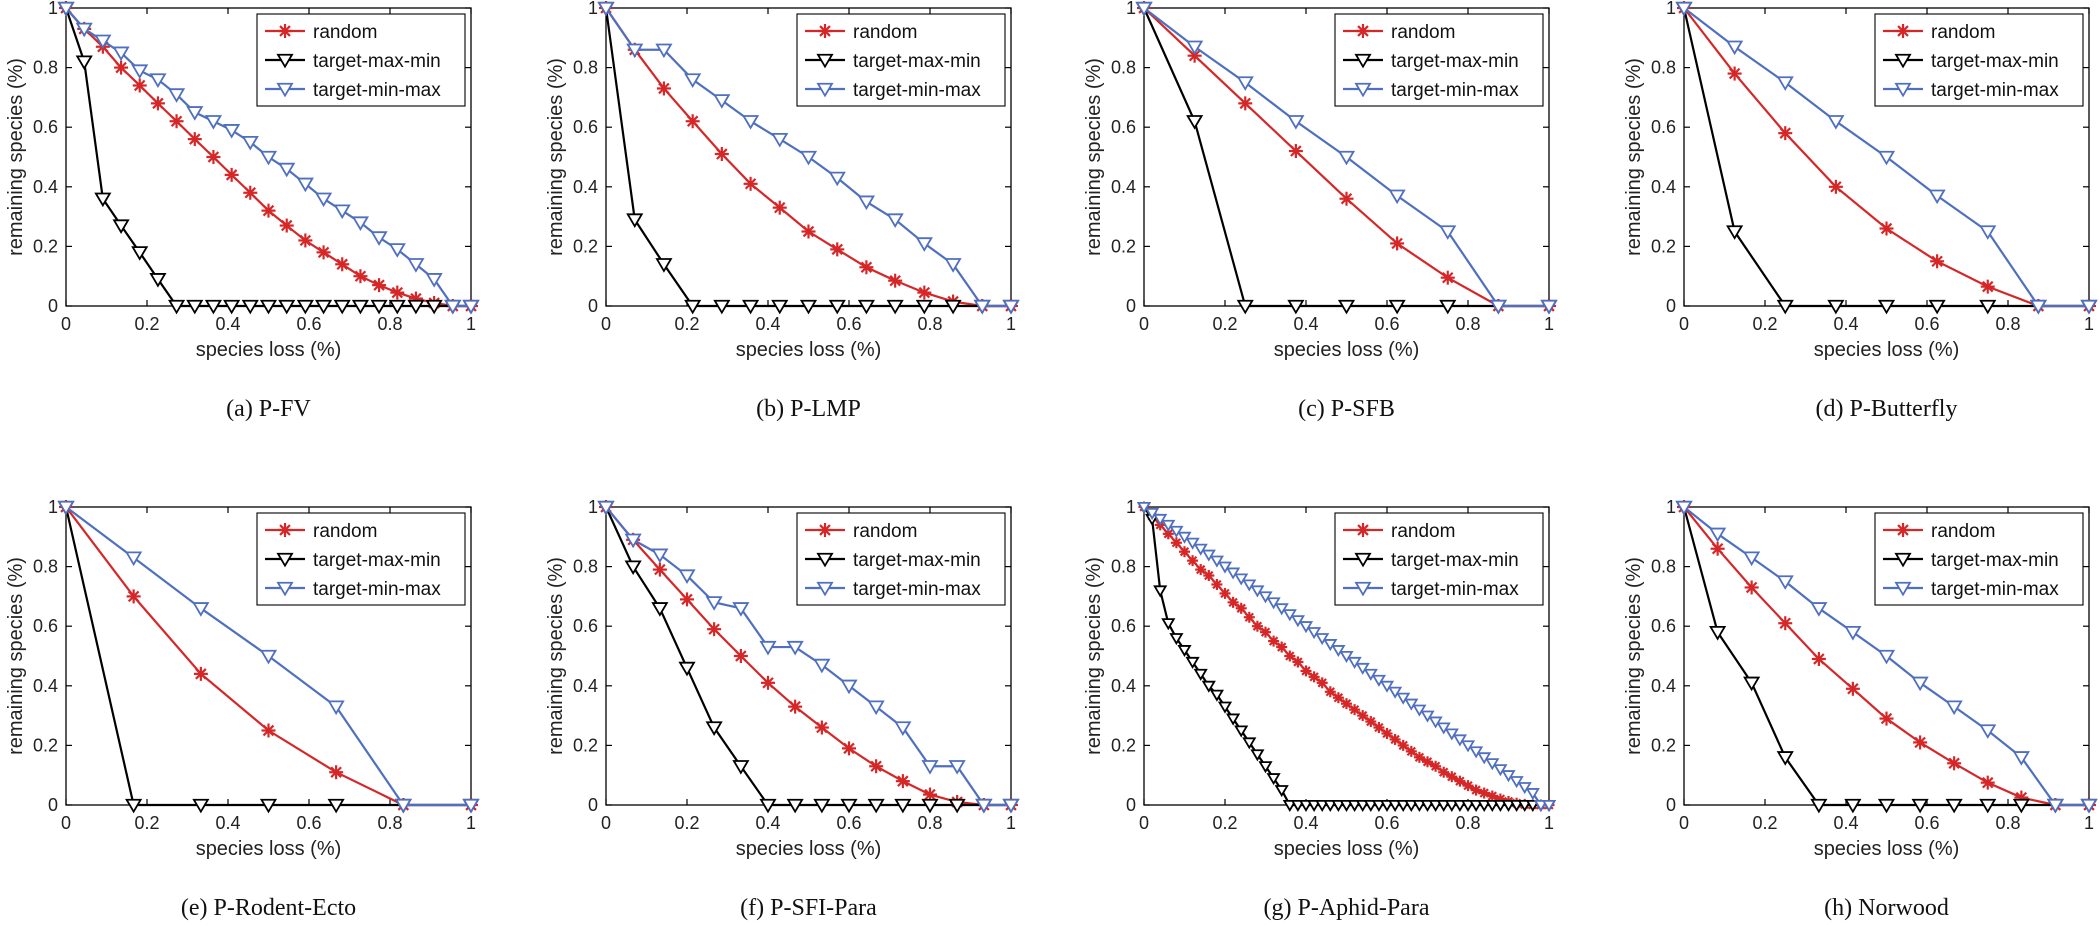 The image size is (2100, 926). I want to click on x-tick-label: 0, so click(66, 324).